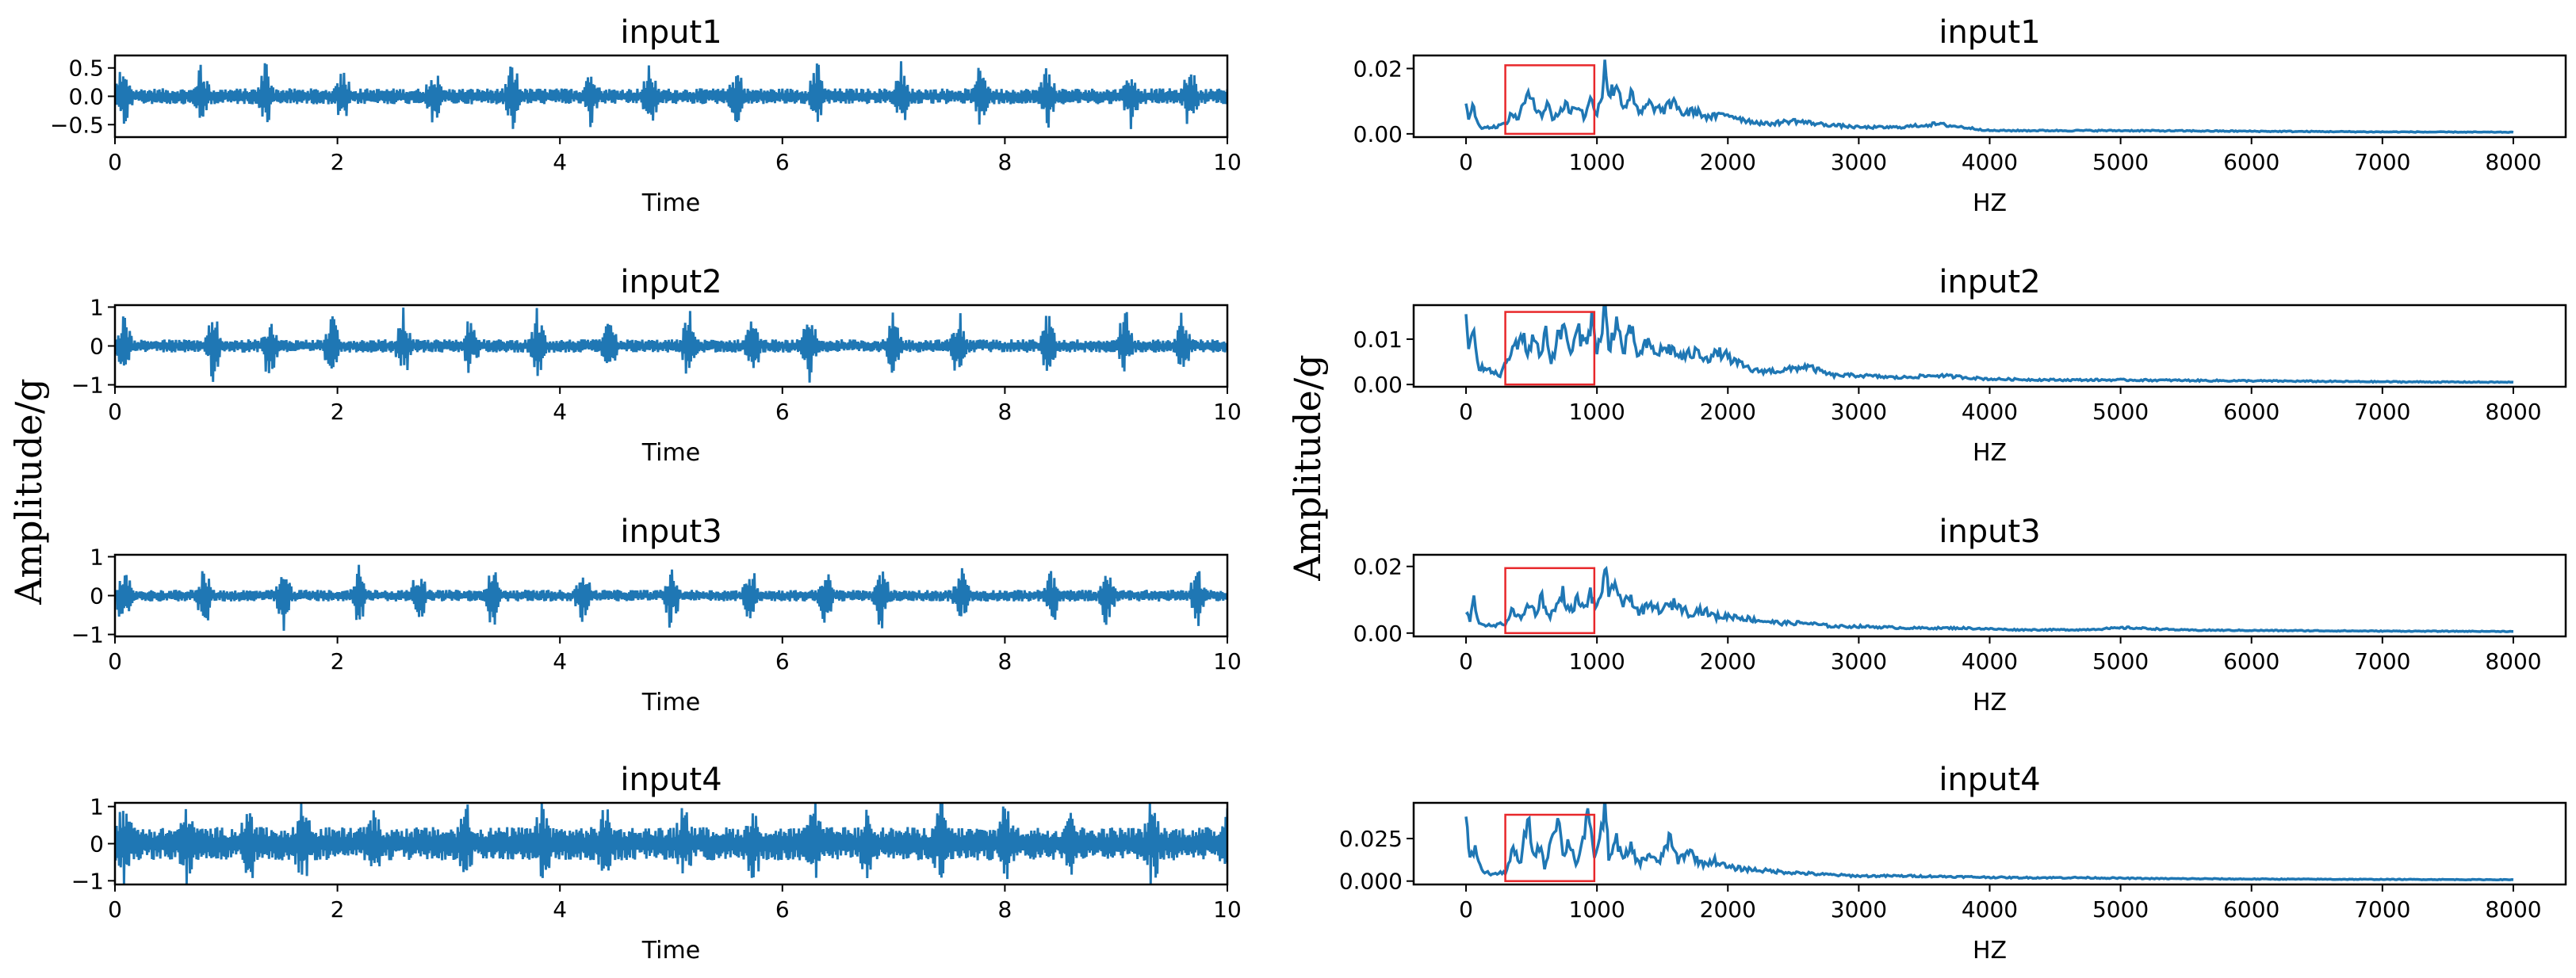  Describe the element at coordinates (1371, 839) in the screenshot. I see `y-tick-label: 0.025` at that location.